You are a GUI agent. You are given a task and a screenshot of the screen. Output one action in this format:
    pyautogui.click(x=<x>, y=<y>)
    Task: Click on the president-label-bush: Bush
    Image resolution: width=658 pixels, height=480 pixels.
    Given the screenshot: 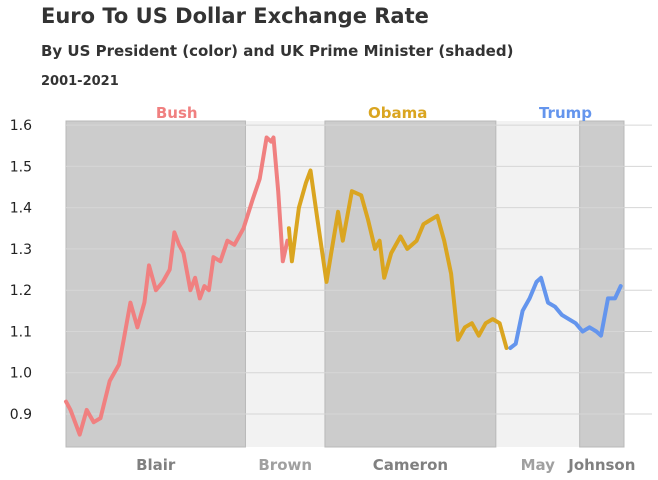 What is the action you would take?
    pyautogui.click(x=177, y=113)
    